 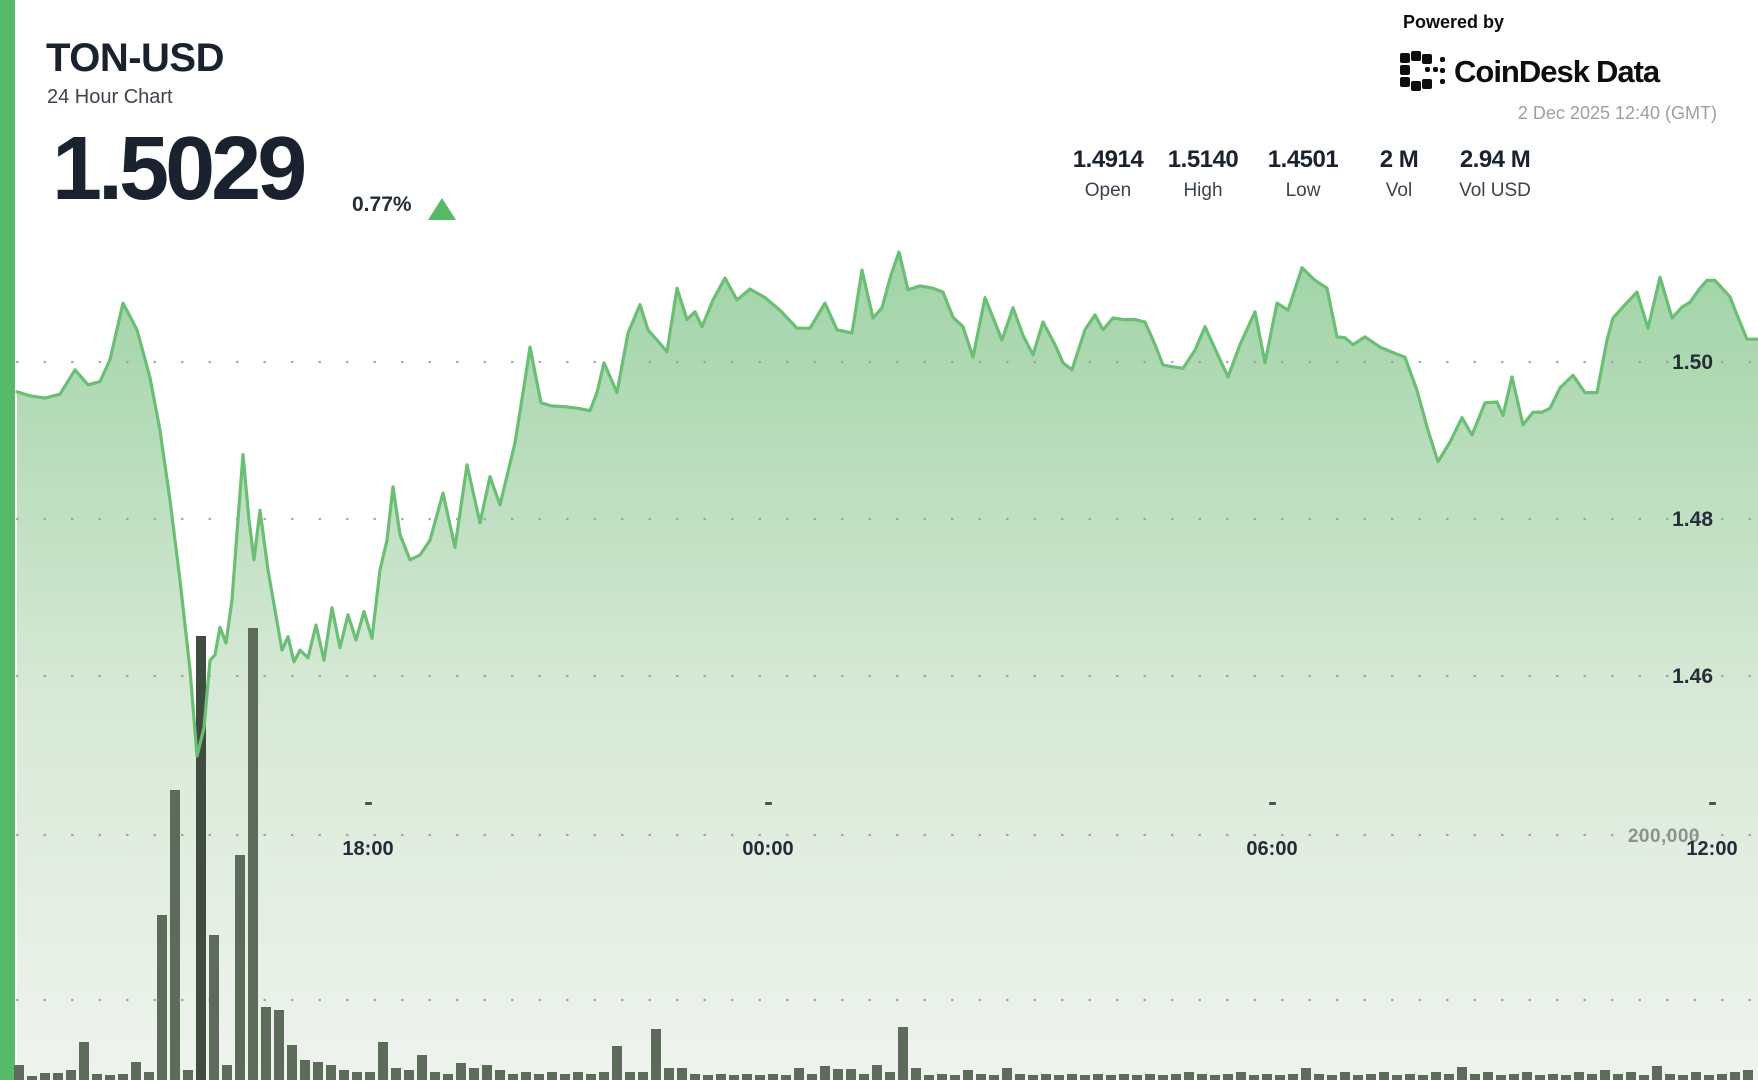 I want to click on y-axis-label-150: 1.50, so click(x=1692, y=362).